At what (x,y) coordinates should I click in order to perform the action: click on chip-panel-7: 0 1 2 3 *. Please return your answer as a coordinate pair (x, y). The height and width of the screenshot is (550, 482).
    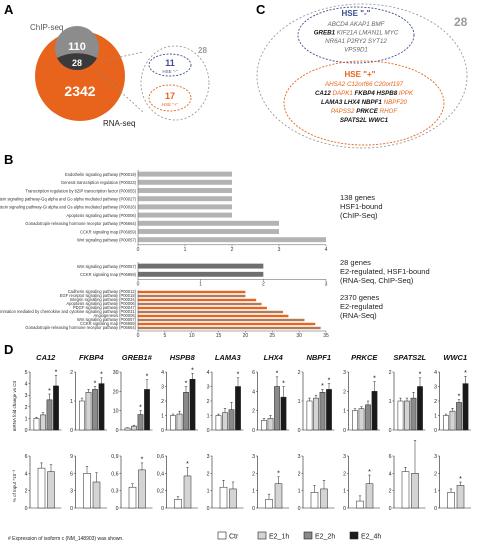
    Looking at the image, I should click on (361, 483).